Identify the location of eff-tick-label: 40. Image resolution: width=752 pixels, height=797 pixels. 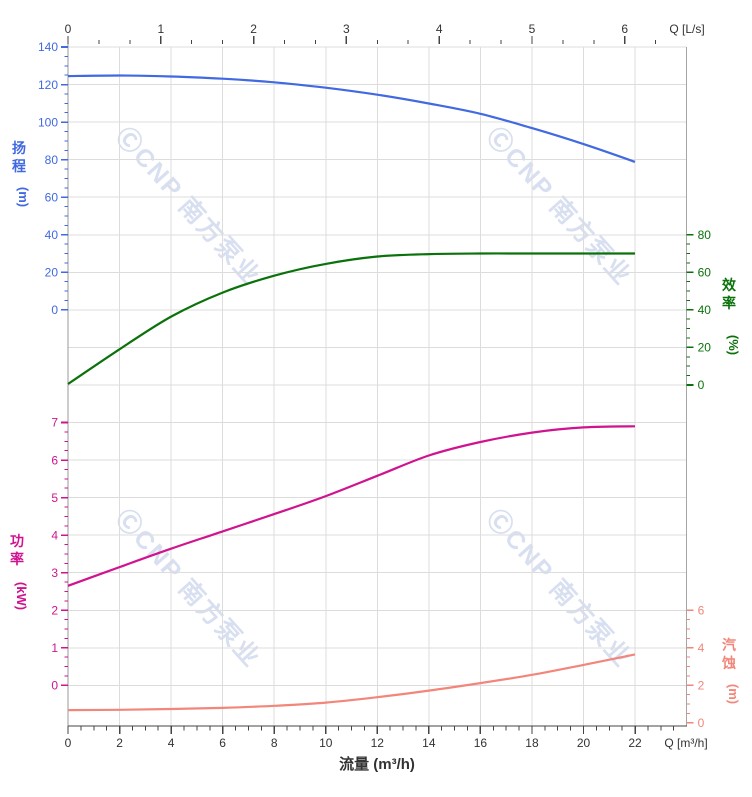
(705, 310).